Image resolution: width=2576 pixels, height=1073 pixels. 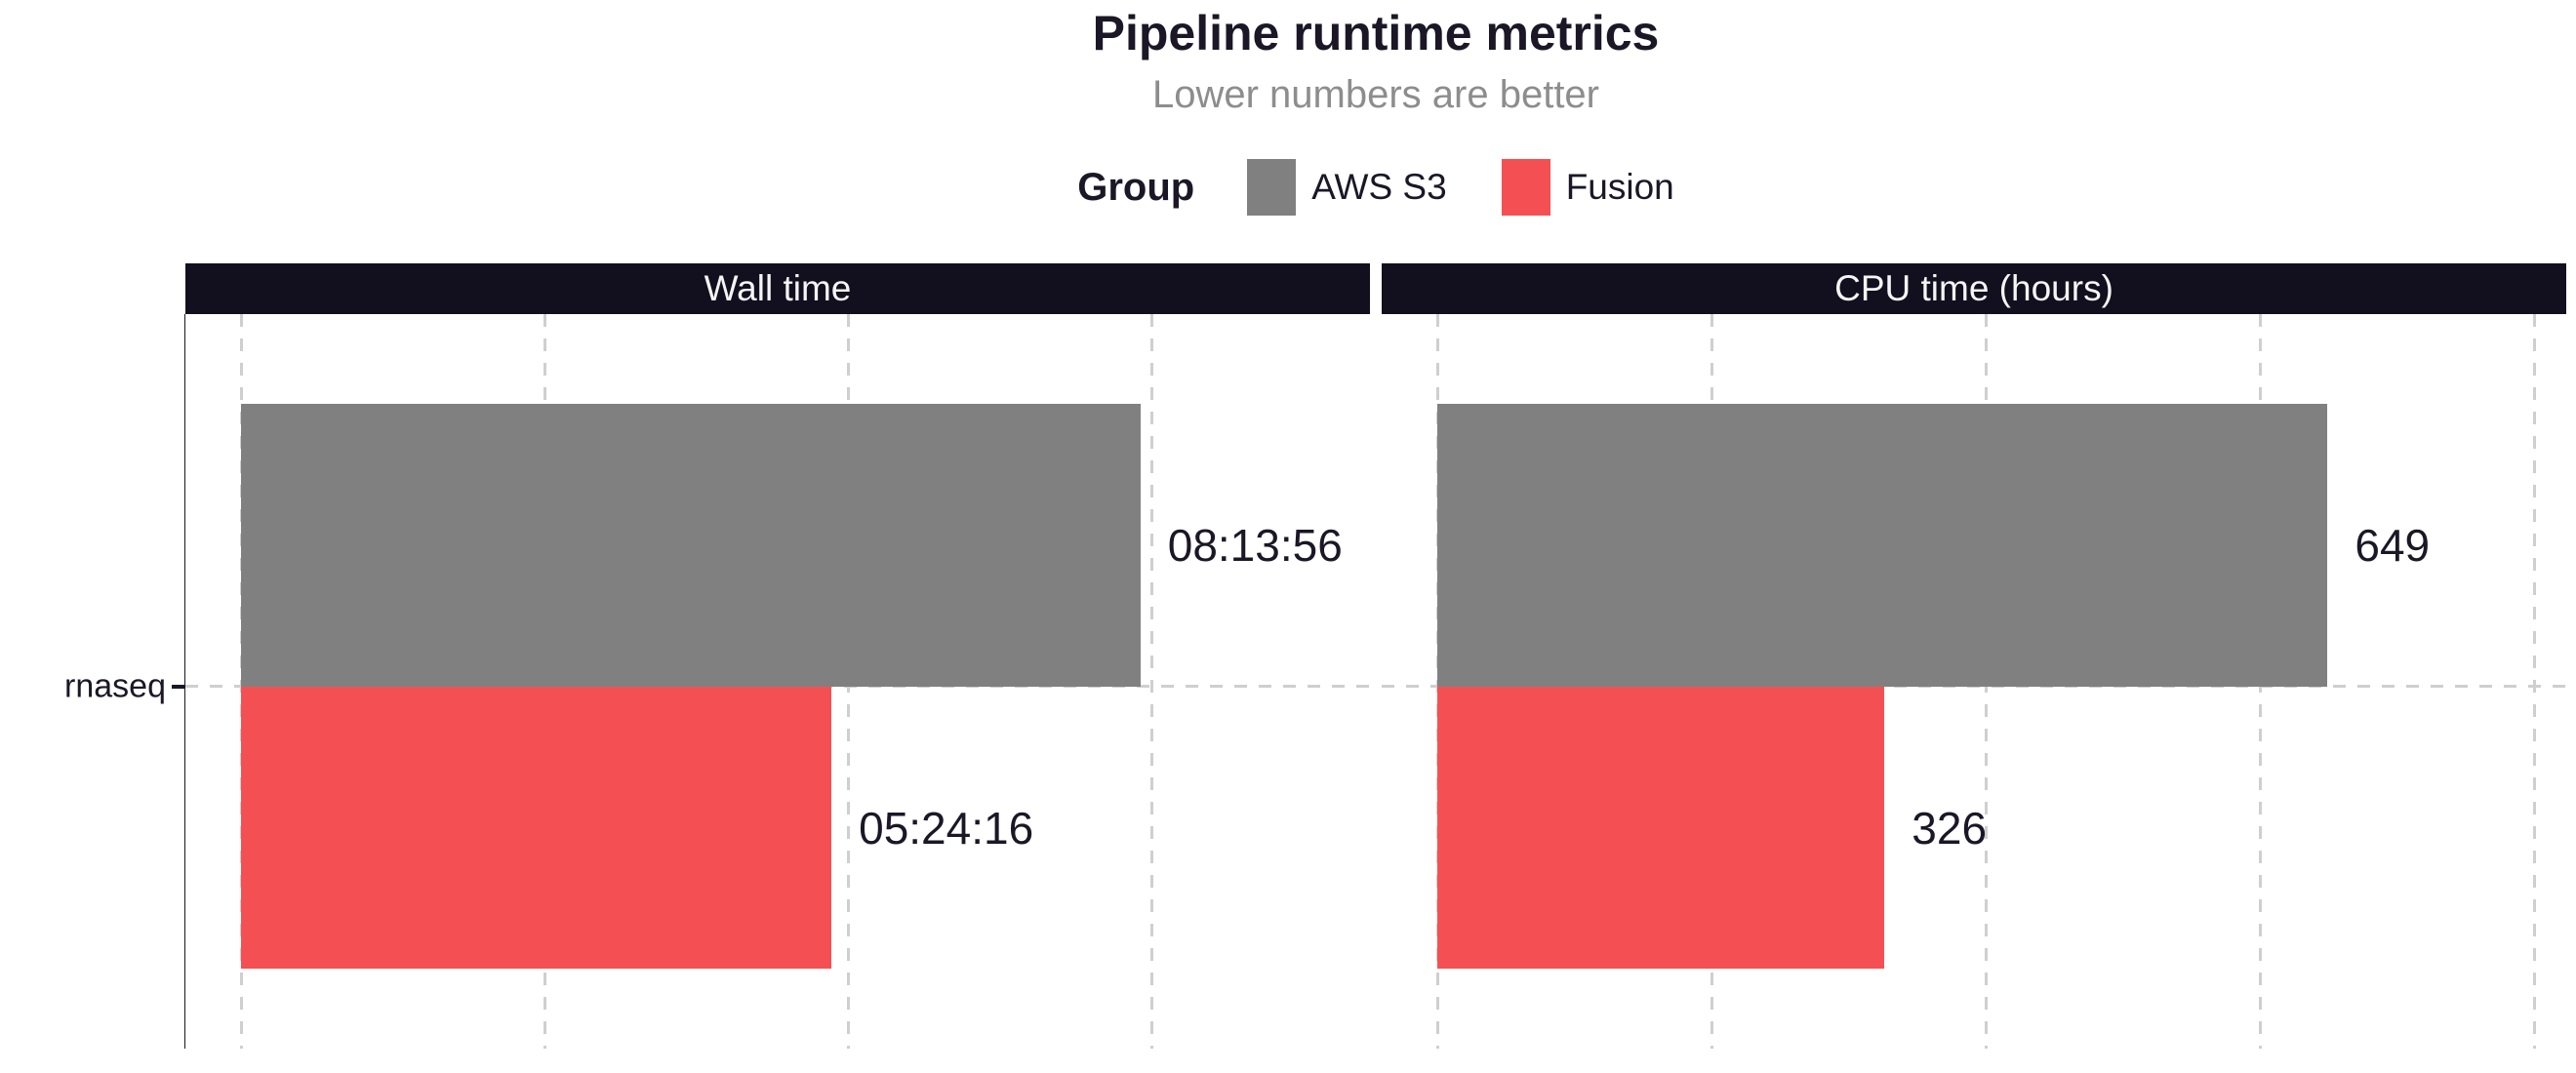 I want to click on legend-swatch-aws-s3, so click(x=1272, y=187).